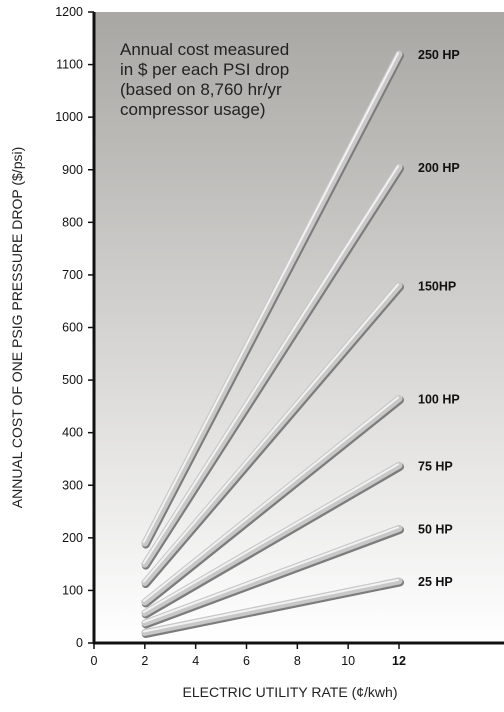 The width and height of the screenshot is (504, 712). What do you see at coordinates (195, 661) in the screenshot?
I see `x-tick-label: 4` at bounding box center [195, 661].